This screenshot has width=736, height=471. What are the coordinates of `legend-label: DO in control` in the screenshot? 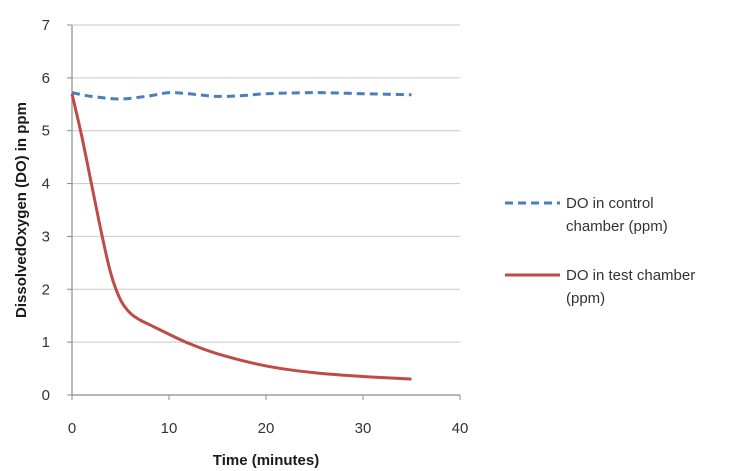 It's located at (610, 203).